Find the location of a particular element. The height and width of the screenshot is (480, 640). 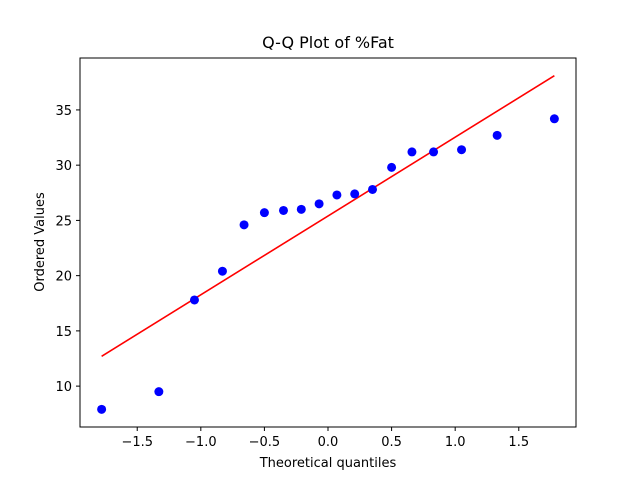

y-tick-label: 25 is located at coordinates (63, 221).